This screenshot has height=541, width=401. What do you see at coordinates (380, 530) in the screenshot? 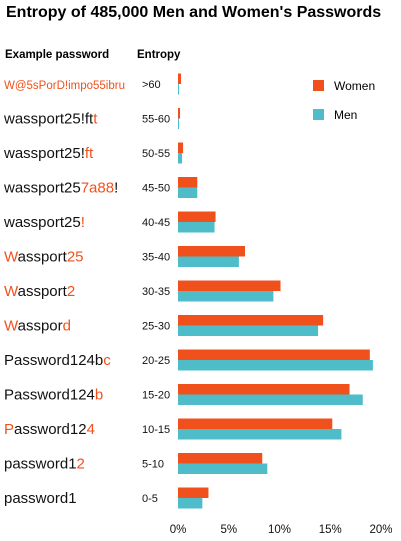
I see `x-tick-label: 20%` at bounding box center [380, 530].